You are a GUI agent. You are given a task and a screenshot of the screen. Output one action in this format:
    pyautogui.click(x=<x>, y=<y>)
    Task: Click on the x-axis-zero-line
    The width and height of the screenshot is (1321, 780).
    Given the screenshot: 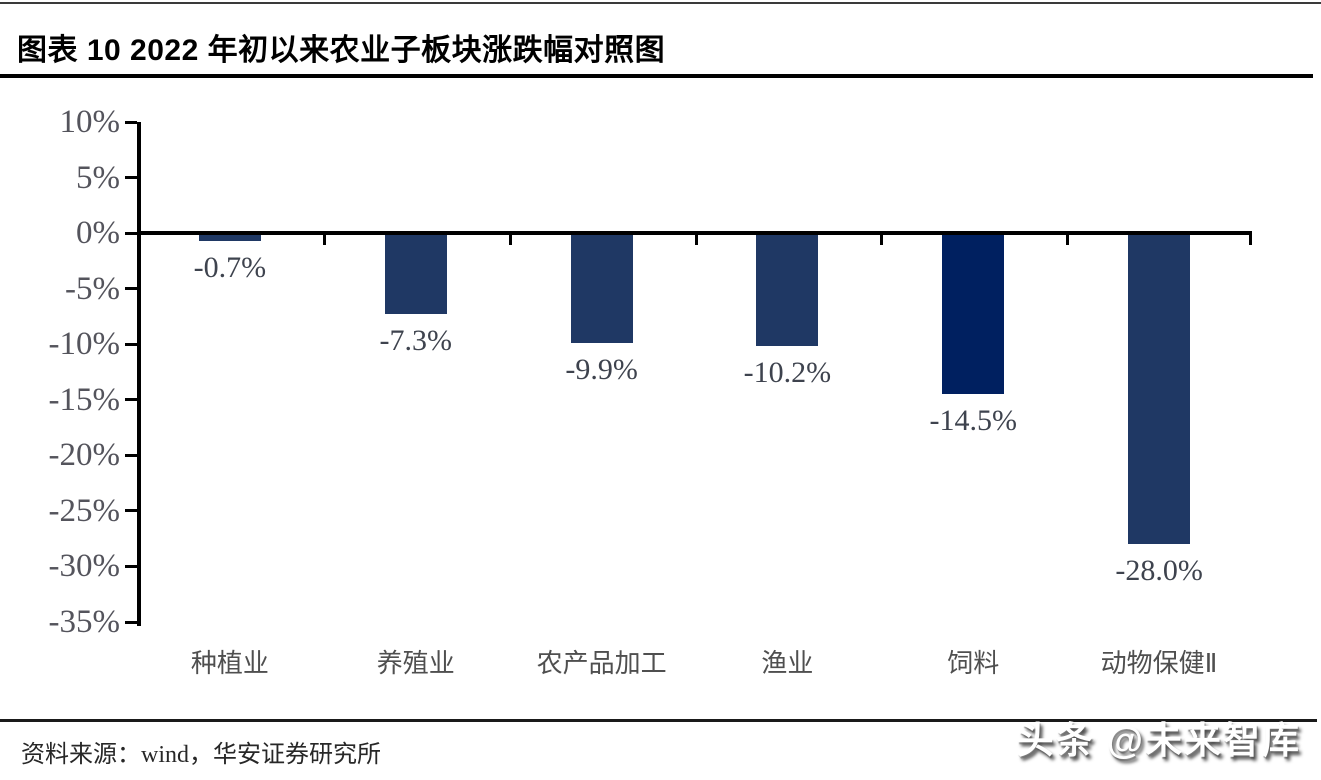 What is the action you would take?
    pyautogui.click(x=694, y=233)
    